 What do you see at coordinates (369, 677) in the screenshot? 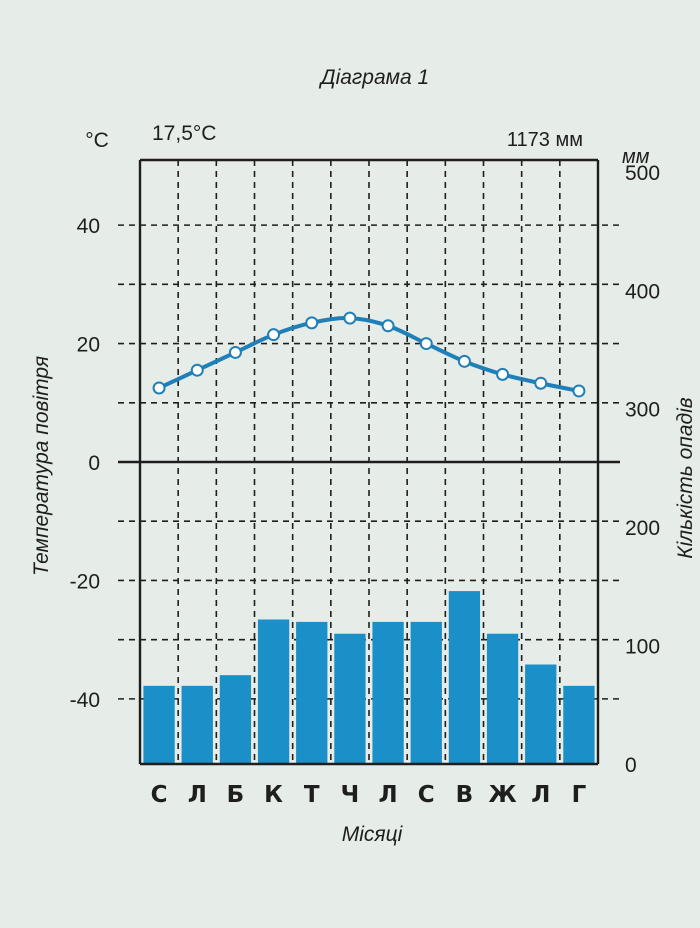
I see `precipitation-bars` at bounding box center [369, 677].